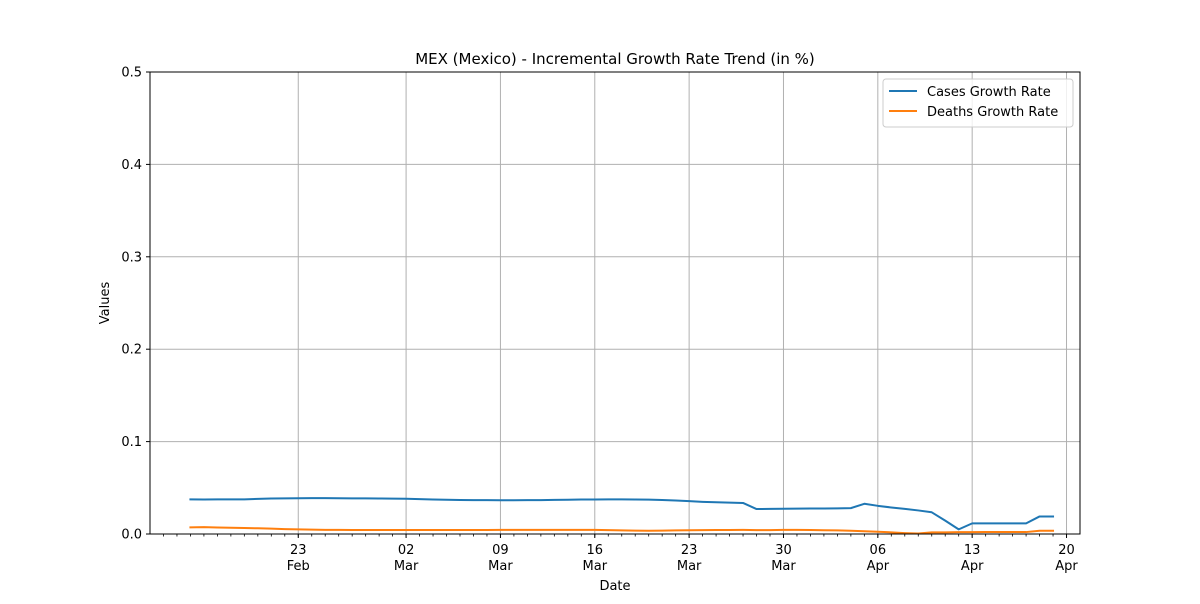 The width and height of the screenshot is (1200, 604). Describe the element at coordinates (500, 550) in the screenshot. I see `x-tick-label-day: 09` at that location.